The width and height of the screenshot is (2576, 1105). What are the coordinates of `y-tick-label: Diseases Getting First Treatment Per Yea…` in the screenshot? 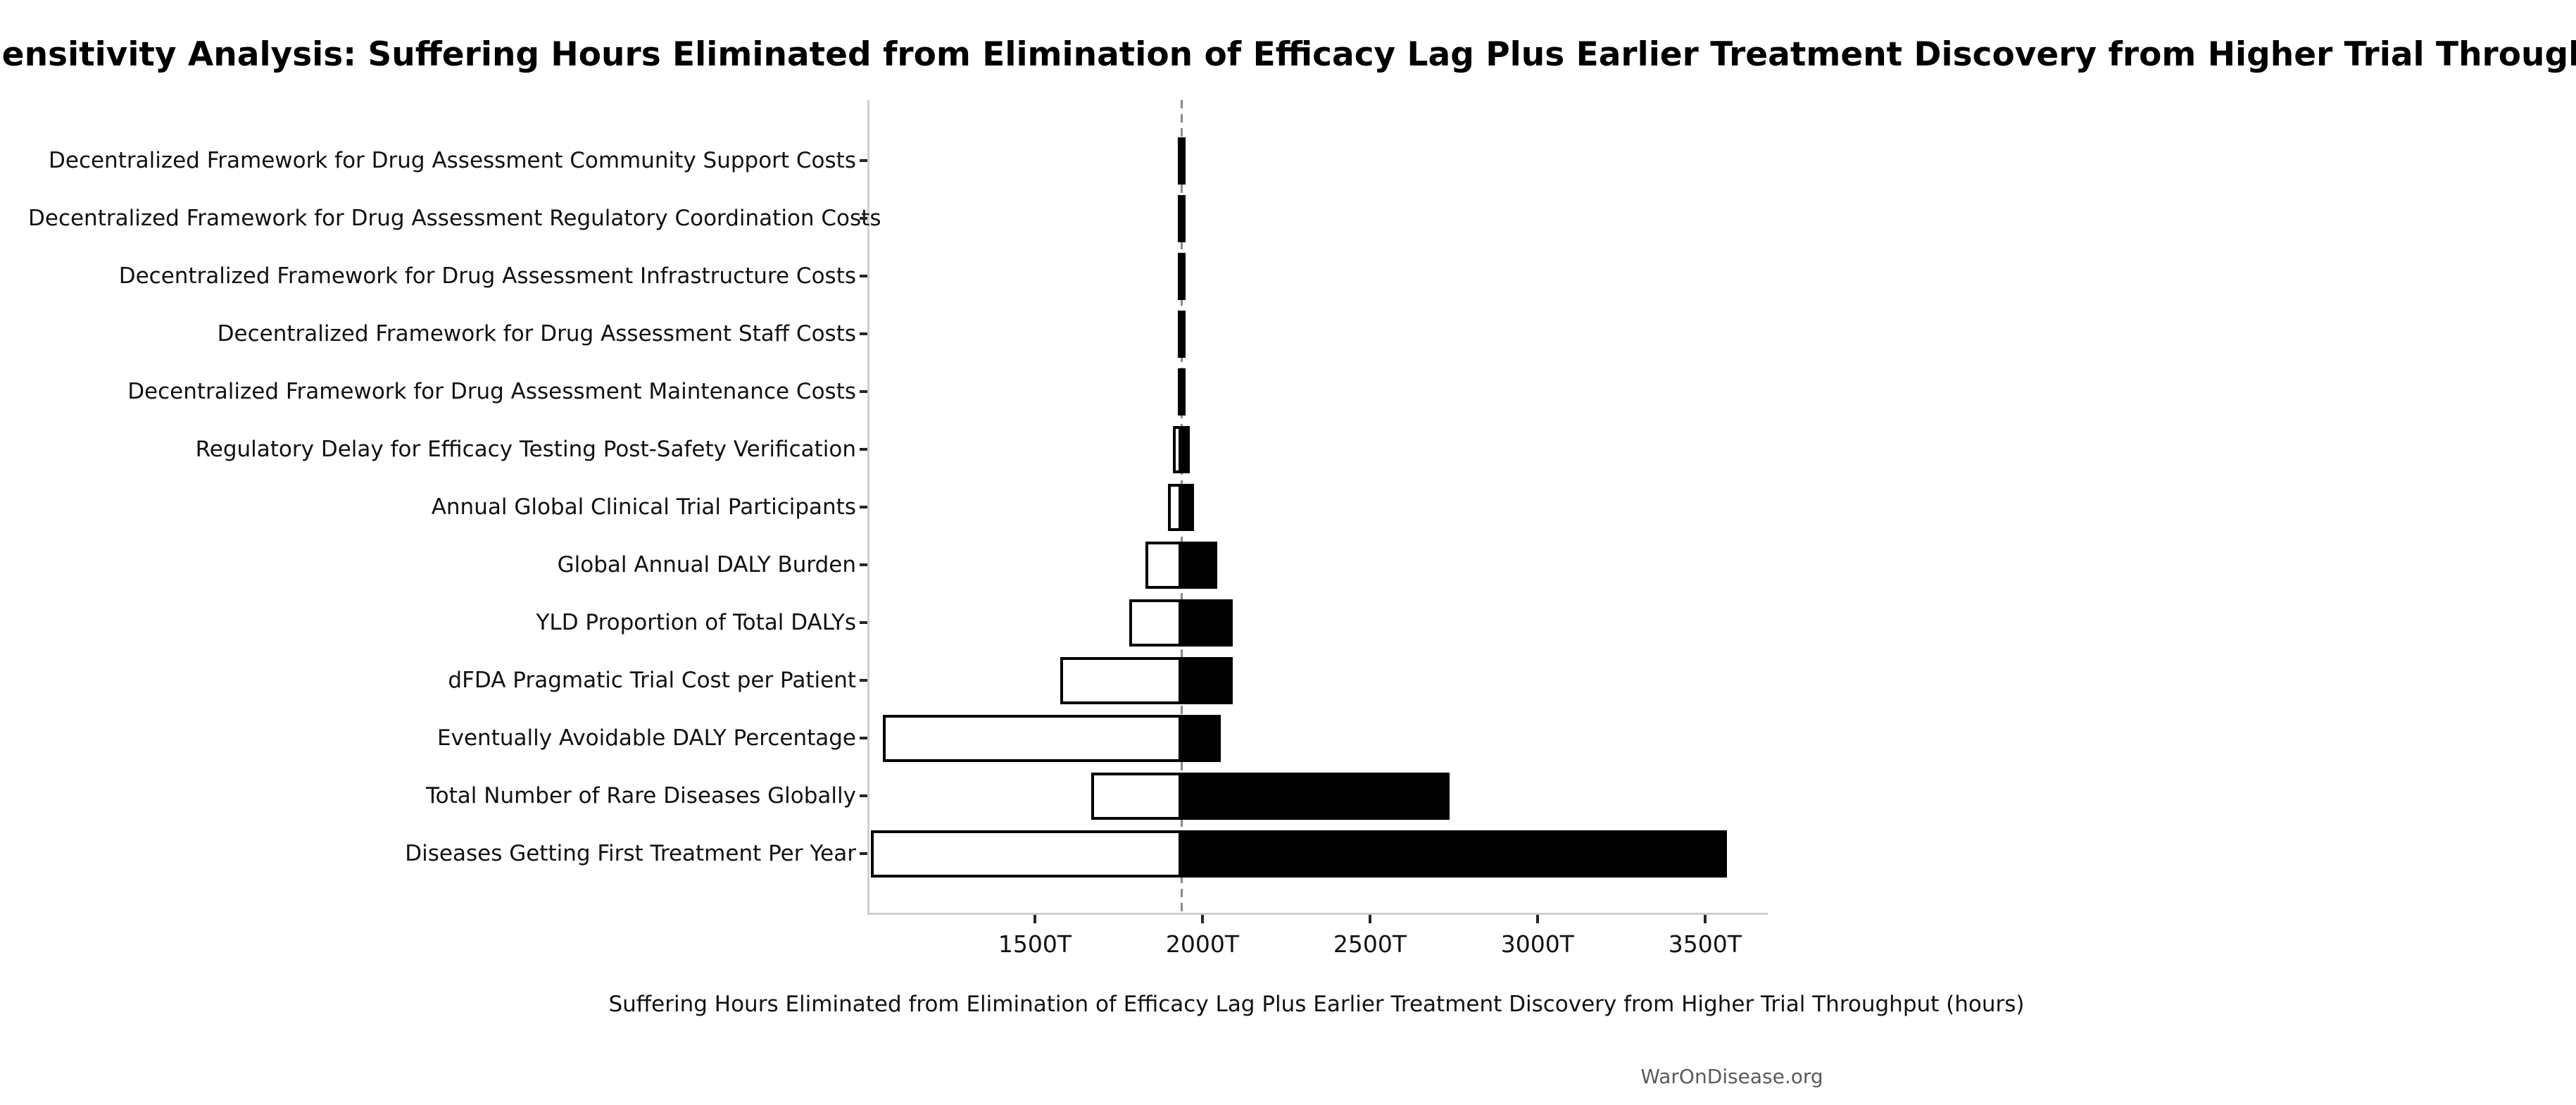 It's located at (630, 853).